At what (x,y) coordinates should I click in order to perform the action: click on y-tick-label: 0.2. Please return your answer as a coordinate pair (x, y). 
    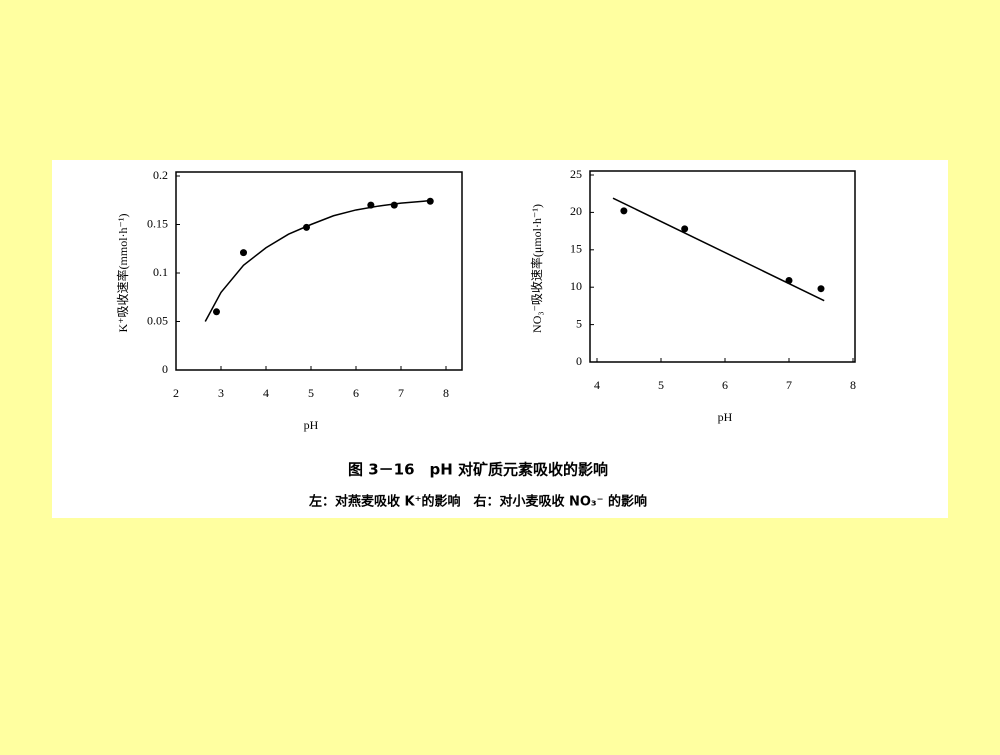
    Looking at the image, I should click on (160, 175).